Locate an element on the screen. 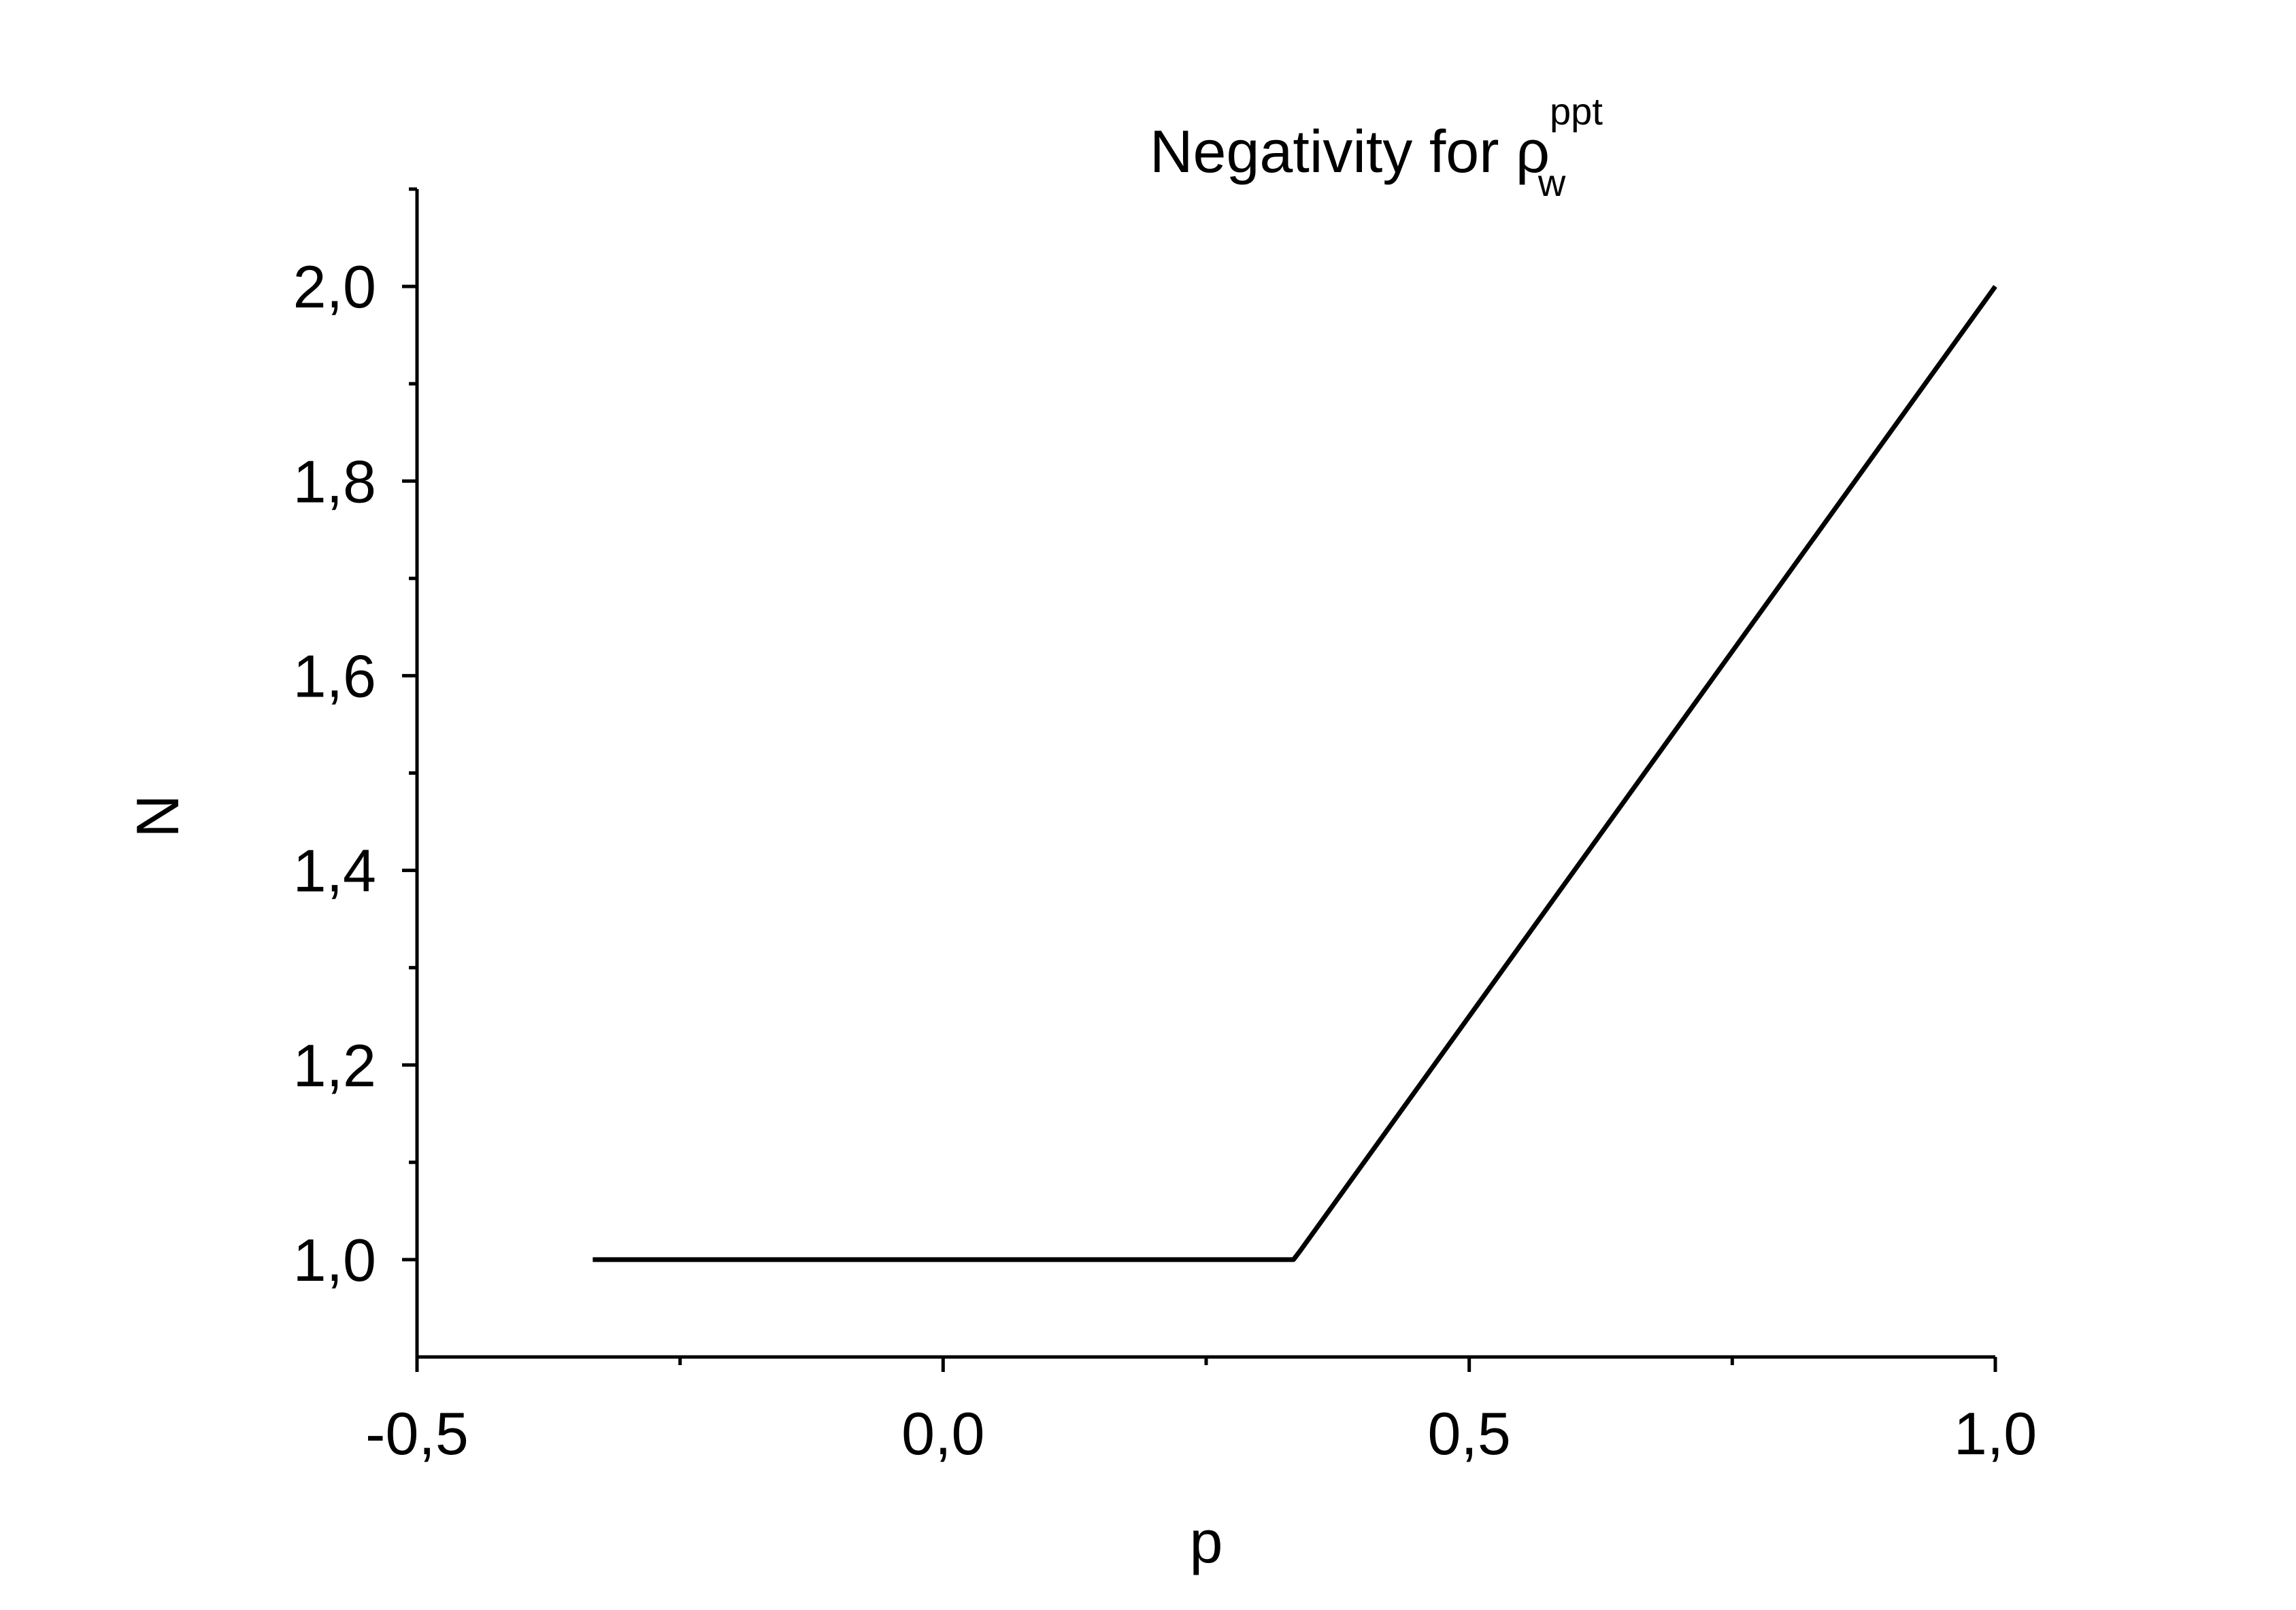 The height and width of the screenshot is (1610, 2296). chart-title: Negativity for ρppt w is located at coordinates (1376, 147).